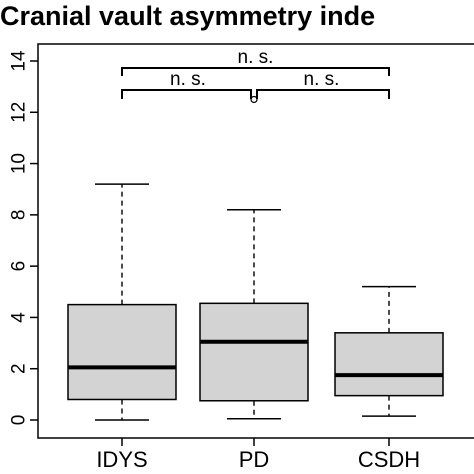 The width and height of the screenshot is (474, 474). I want to click on chart-title: Cranial vault asymmetry inde, so click(188, 16).